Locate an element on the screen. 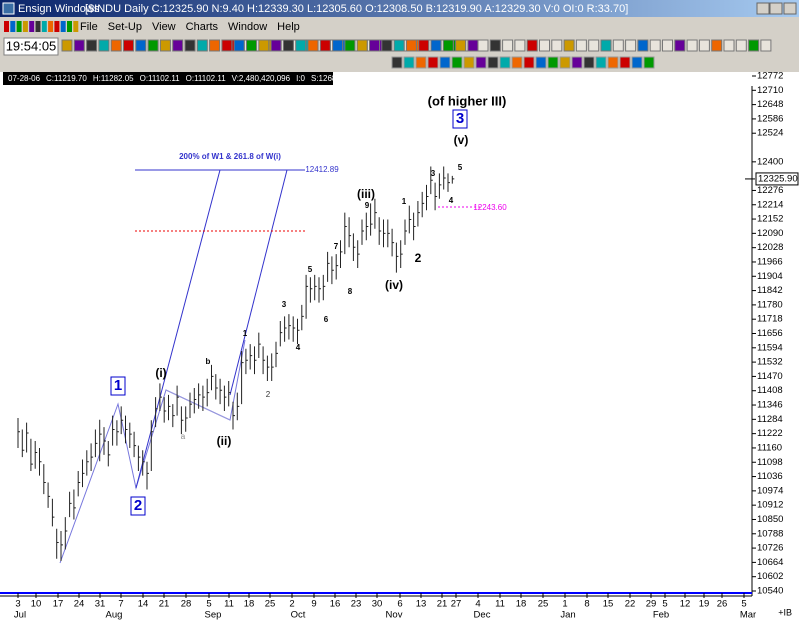 The height and width of the screenshot is (620, 799). minimize-button is located at coordinates (763, 8).